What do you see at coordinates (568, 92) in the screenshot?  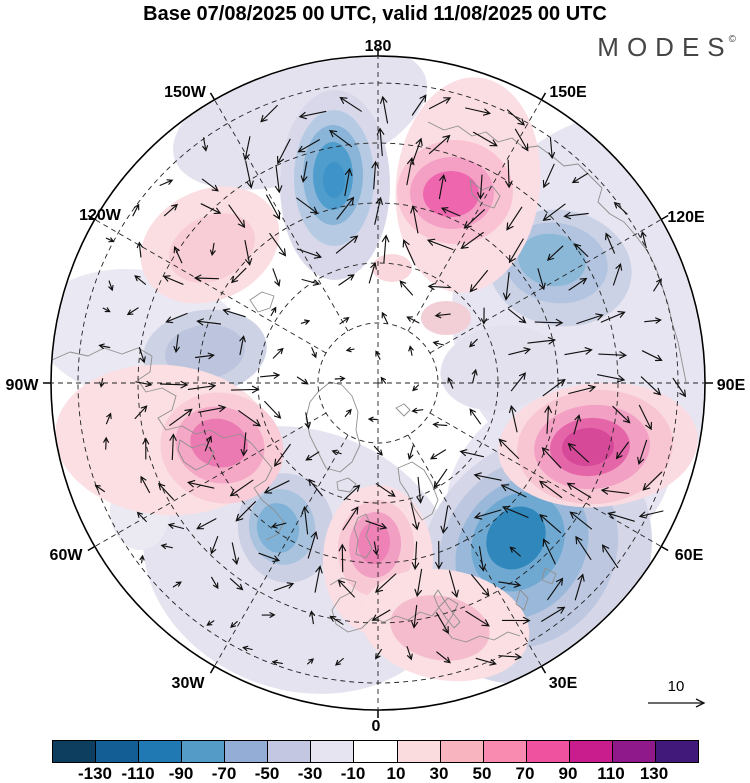 I see `longitude-label-150E: 150E` at bounding box center [568, 92].